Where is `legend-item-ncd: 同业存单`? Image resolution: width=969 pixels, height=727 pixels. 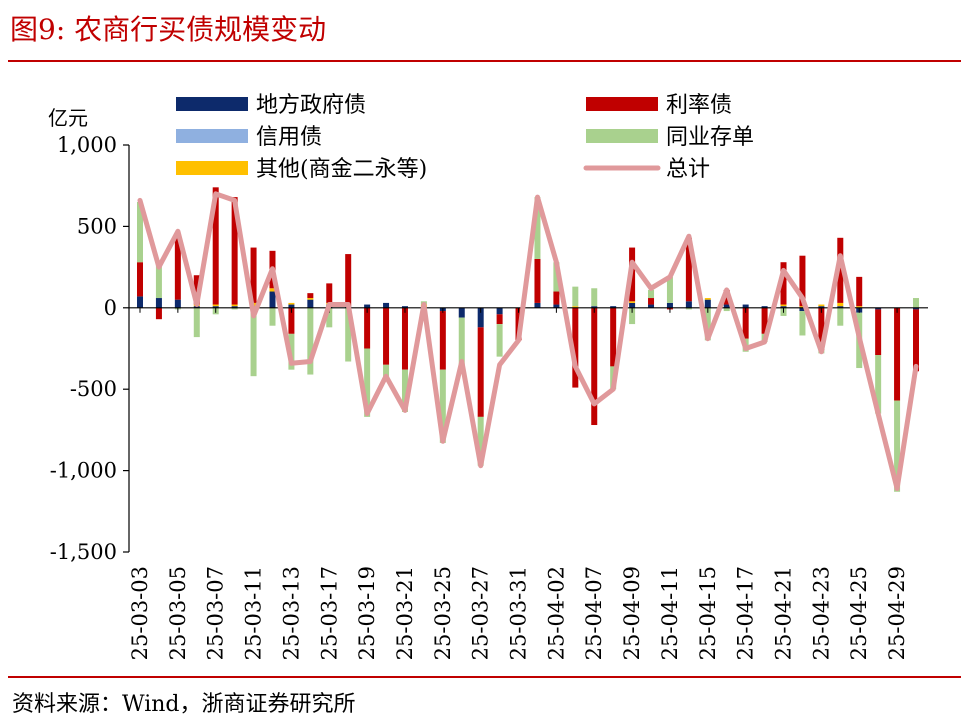 legend-item-ncd: 同业存单 is located at coordinates (670, 137).